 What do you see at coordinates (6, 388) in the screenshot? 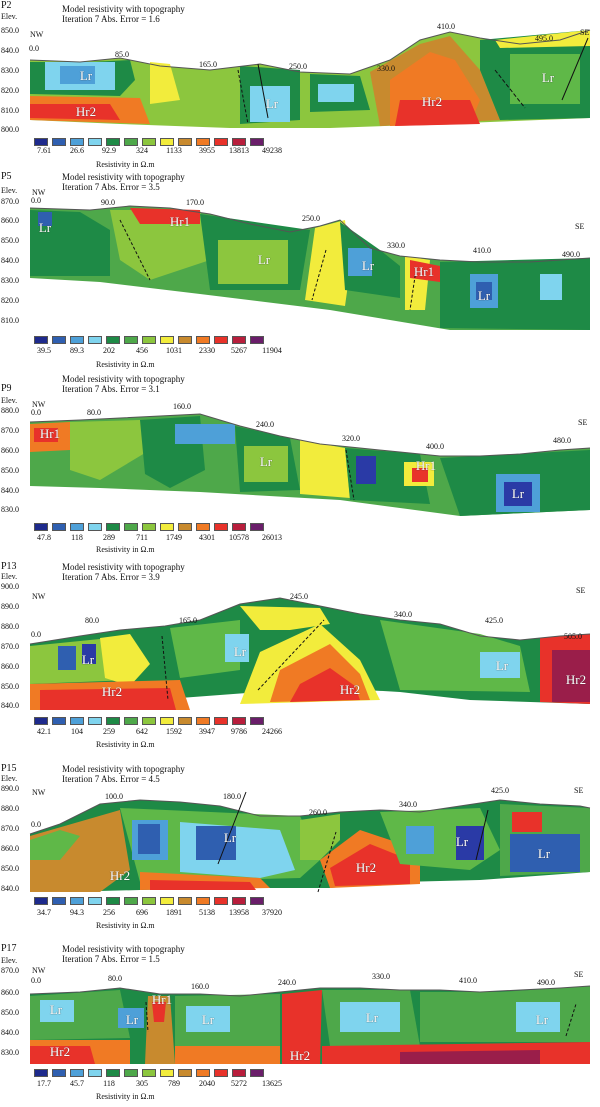
I see `profile-name: P9` at bounding box center [6, 388].